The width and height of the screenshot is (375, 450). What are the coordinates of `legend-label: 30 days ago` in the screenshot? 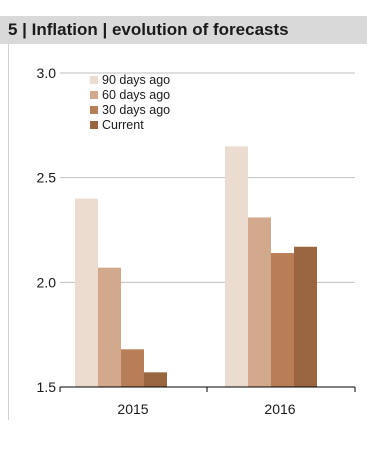 It's located at (136, 110).